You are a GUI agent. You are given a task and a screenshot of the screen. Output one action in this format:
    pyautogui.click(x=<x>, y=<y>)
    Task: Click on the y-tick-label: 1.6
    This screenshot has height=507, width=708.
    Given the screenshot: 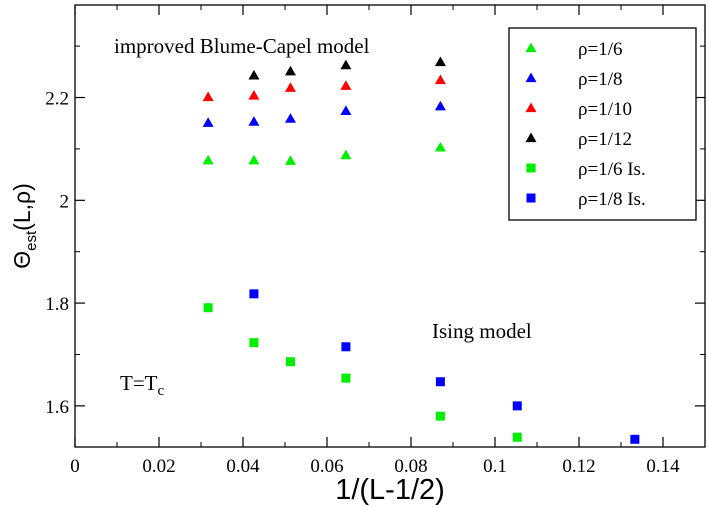 What is the action you would take?
    pyautogui.click(x=57, y=407)
    